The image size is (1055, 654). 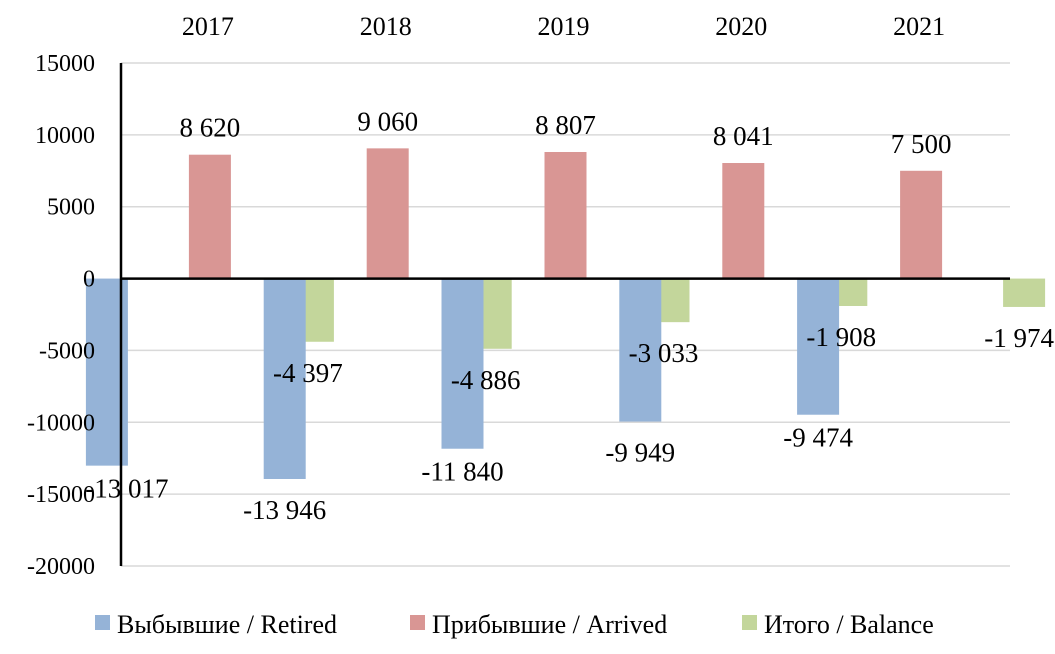 I want to click on data-label: -9 949, so click(x=640, y=453).